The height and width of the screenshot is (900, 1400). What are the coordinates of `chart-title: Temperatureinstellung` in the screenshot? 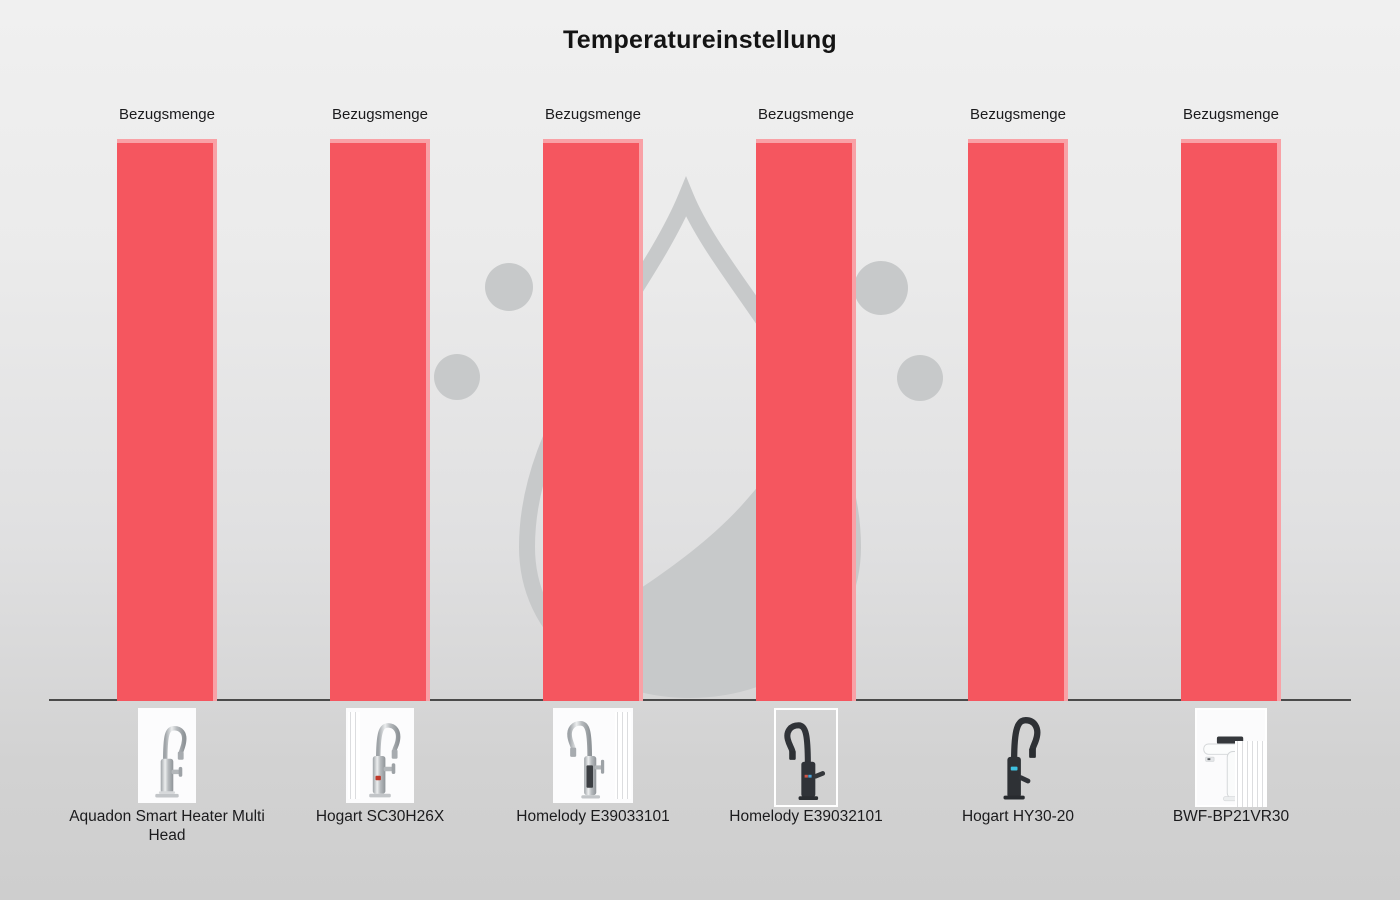 It's located at (700, 40).